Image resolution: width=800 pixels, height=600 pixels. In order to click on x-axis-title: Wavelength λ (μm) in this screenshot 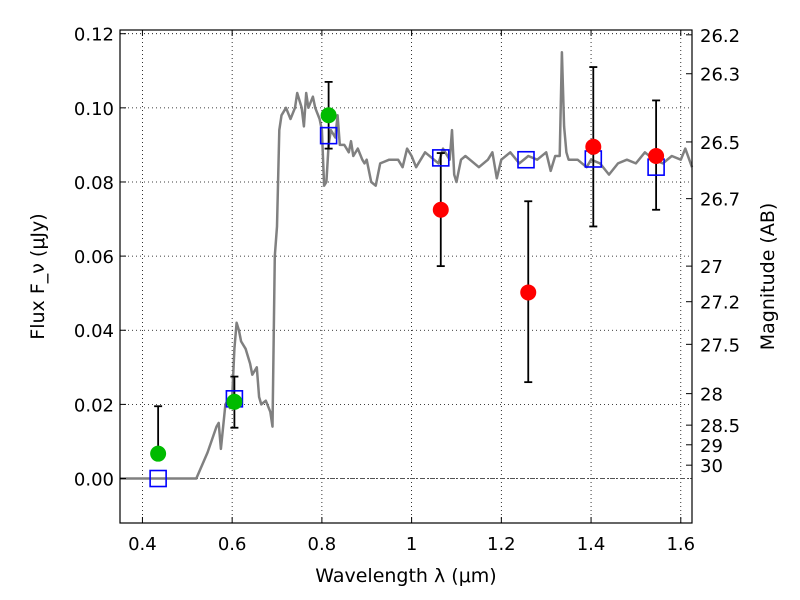, I will do `click(405, 576)`.